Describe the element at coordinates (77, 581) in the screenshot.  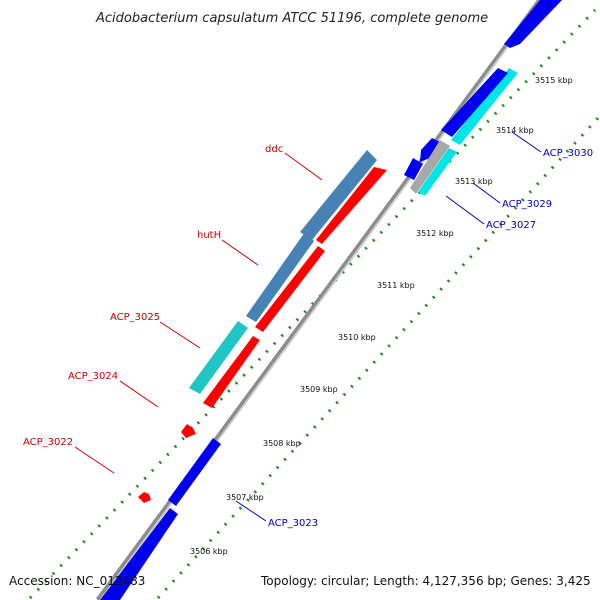
I see `accession-text: Accession: NC_012483` at that location.